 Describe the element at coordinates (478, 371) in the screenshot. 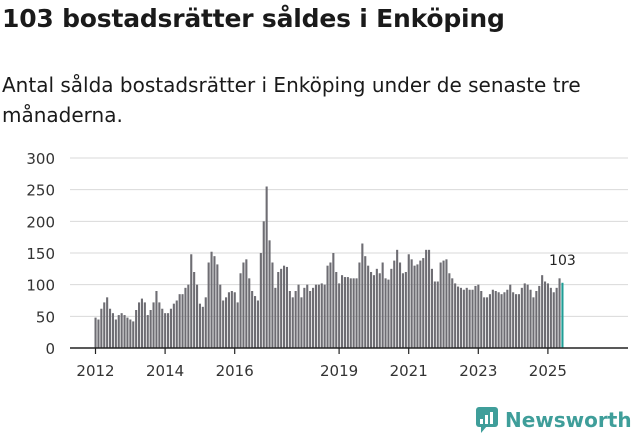

I see `x-tick-label: 2023` at that location.